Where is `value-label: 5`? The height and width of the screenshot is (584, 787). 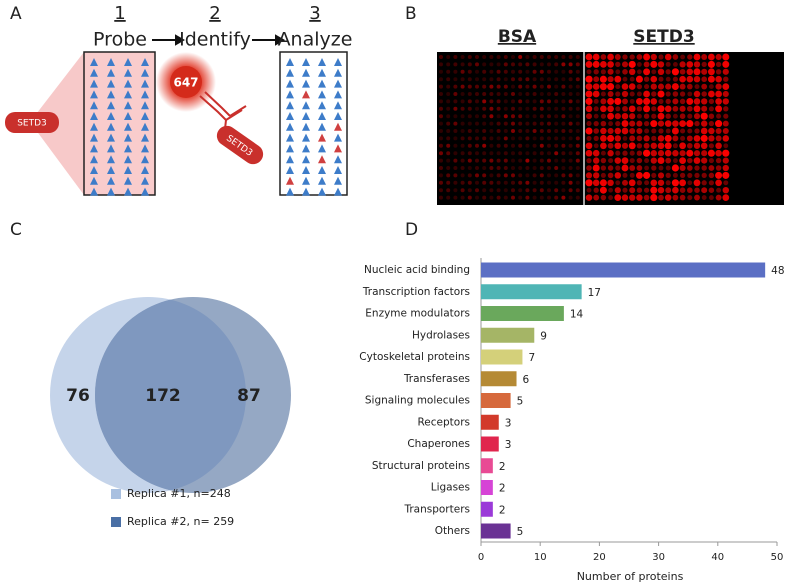 value-label: 5 is located at coordinates (520, 532).